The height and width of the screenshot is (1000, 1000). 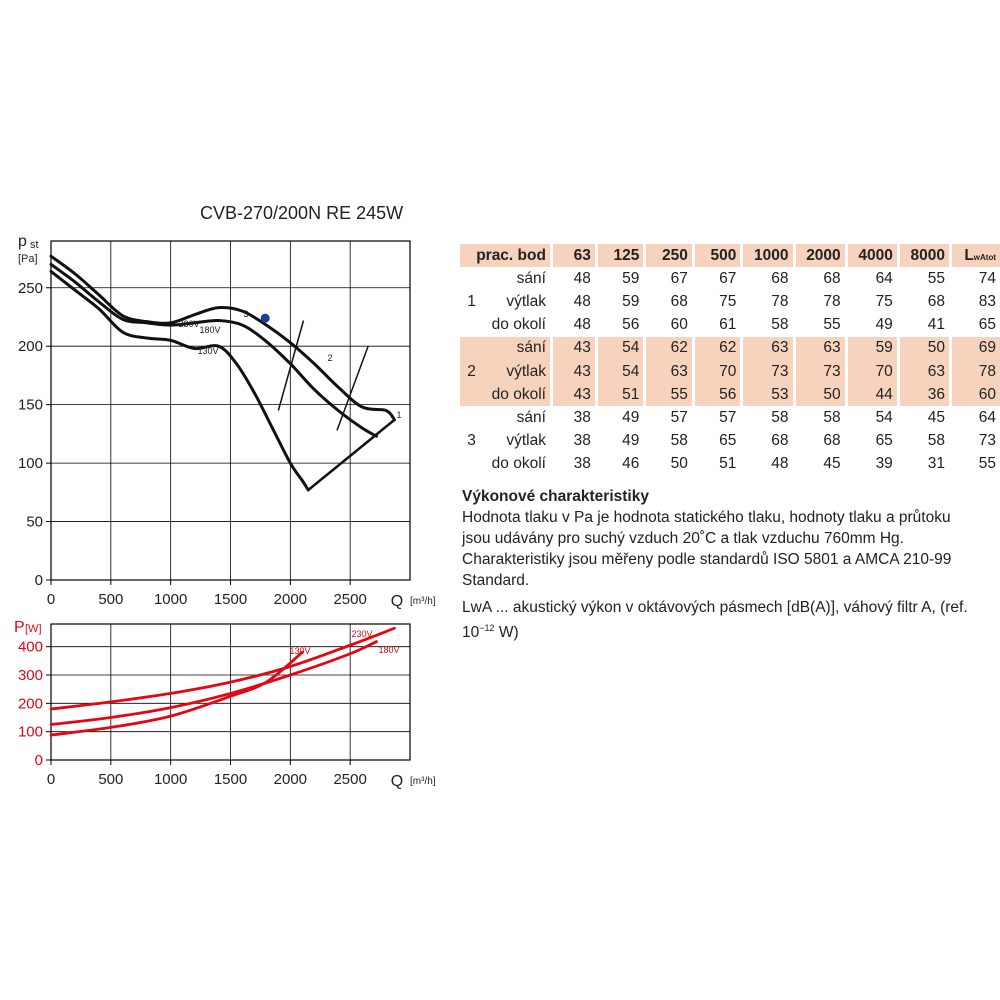 I want to click on table-row: sání 43 54 62 62 63 63 59 50 69, so click(x=730, y=348).